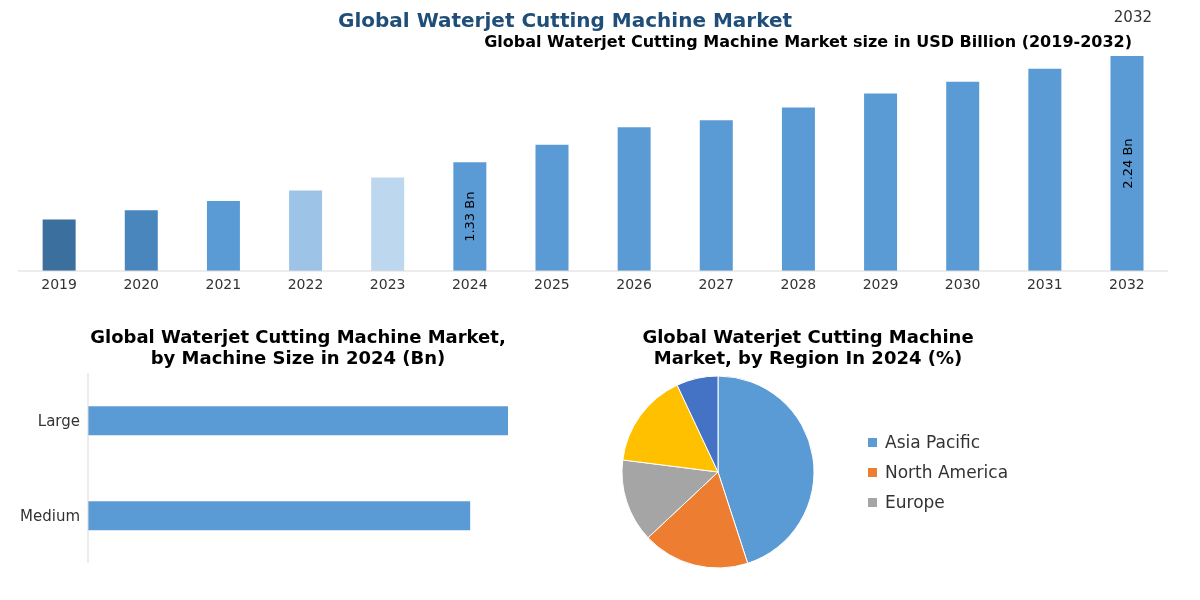 The width and height of the screenshot is (1200, 600). Describe the element at coordinates (387, 283) in the screenshot. I see `x-tick-label: 2023` at that location.